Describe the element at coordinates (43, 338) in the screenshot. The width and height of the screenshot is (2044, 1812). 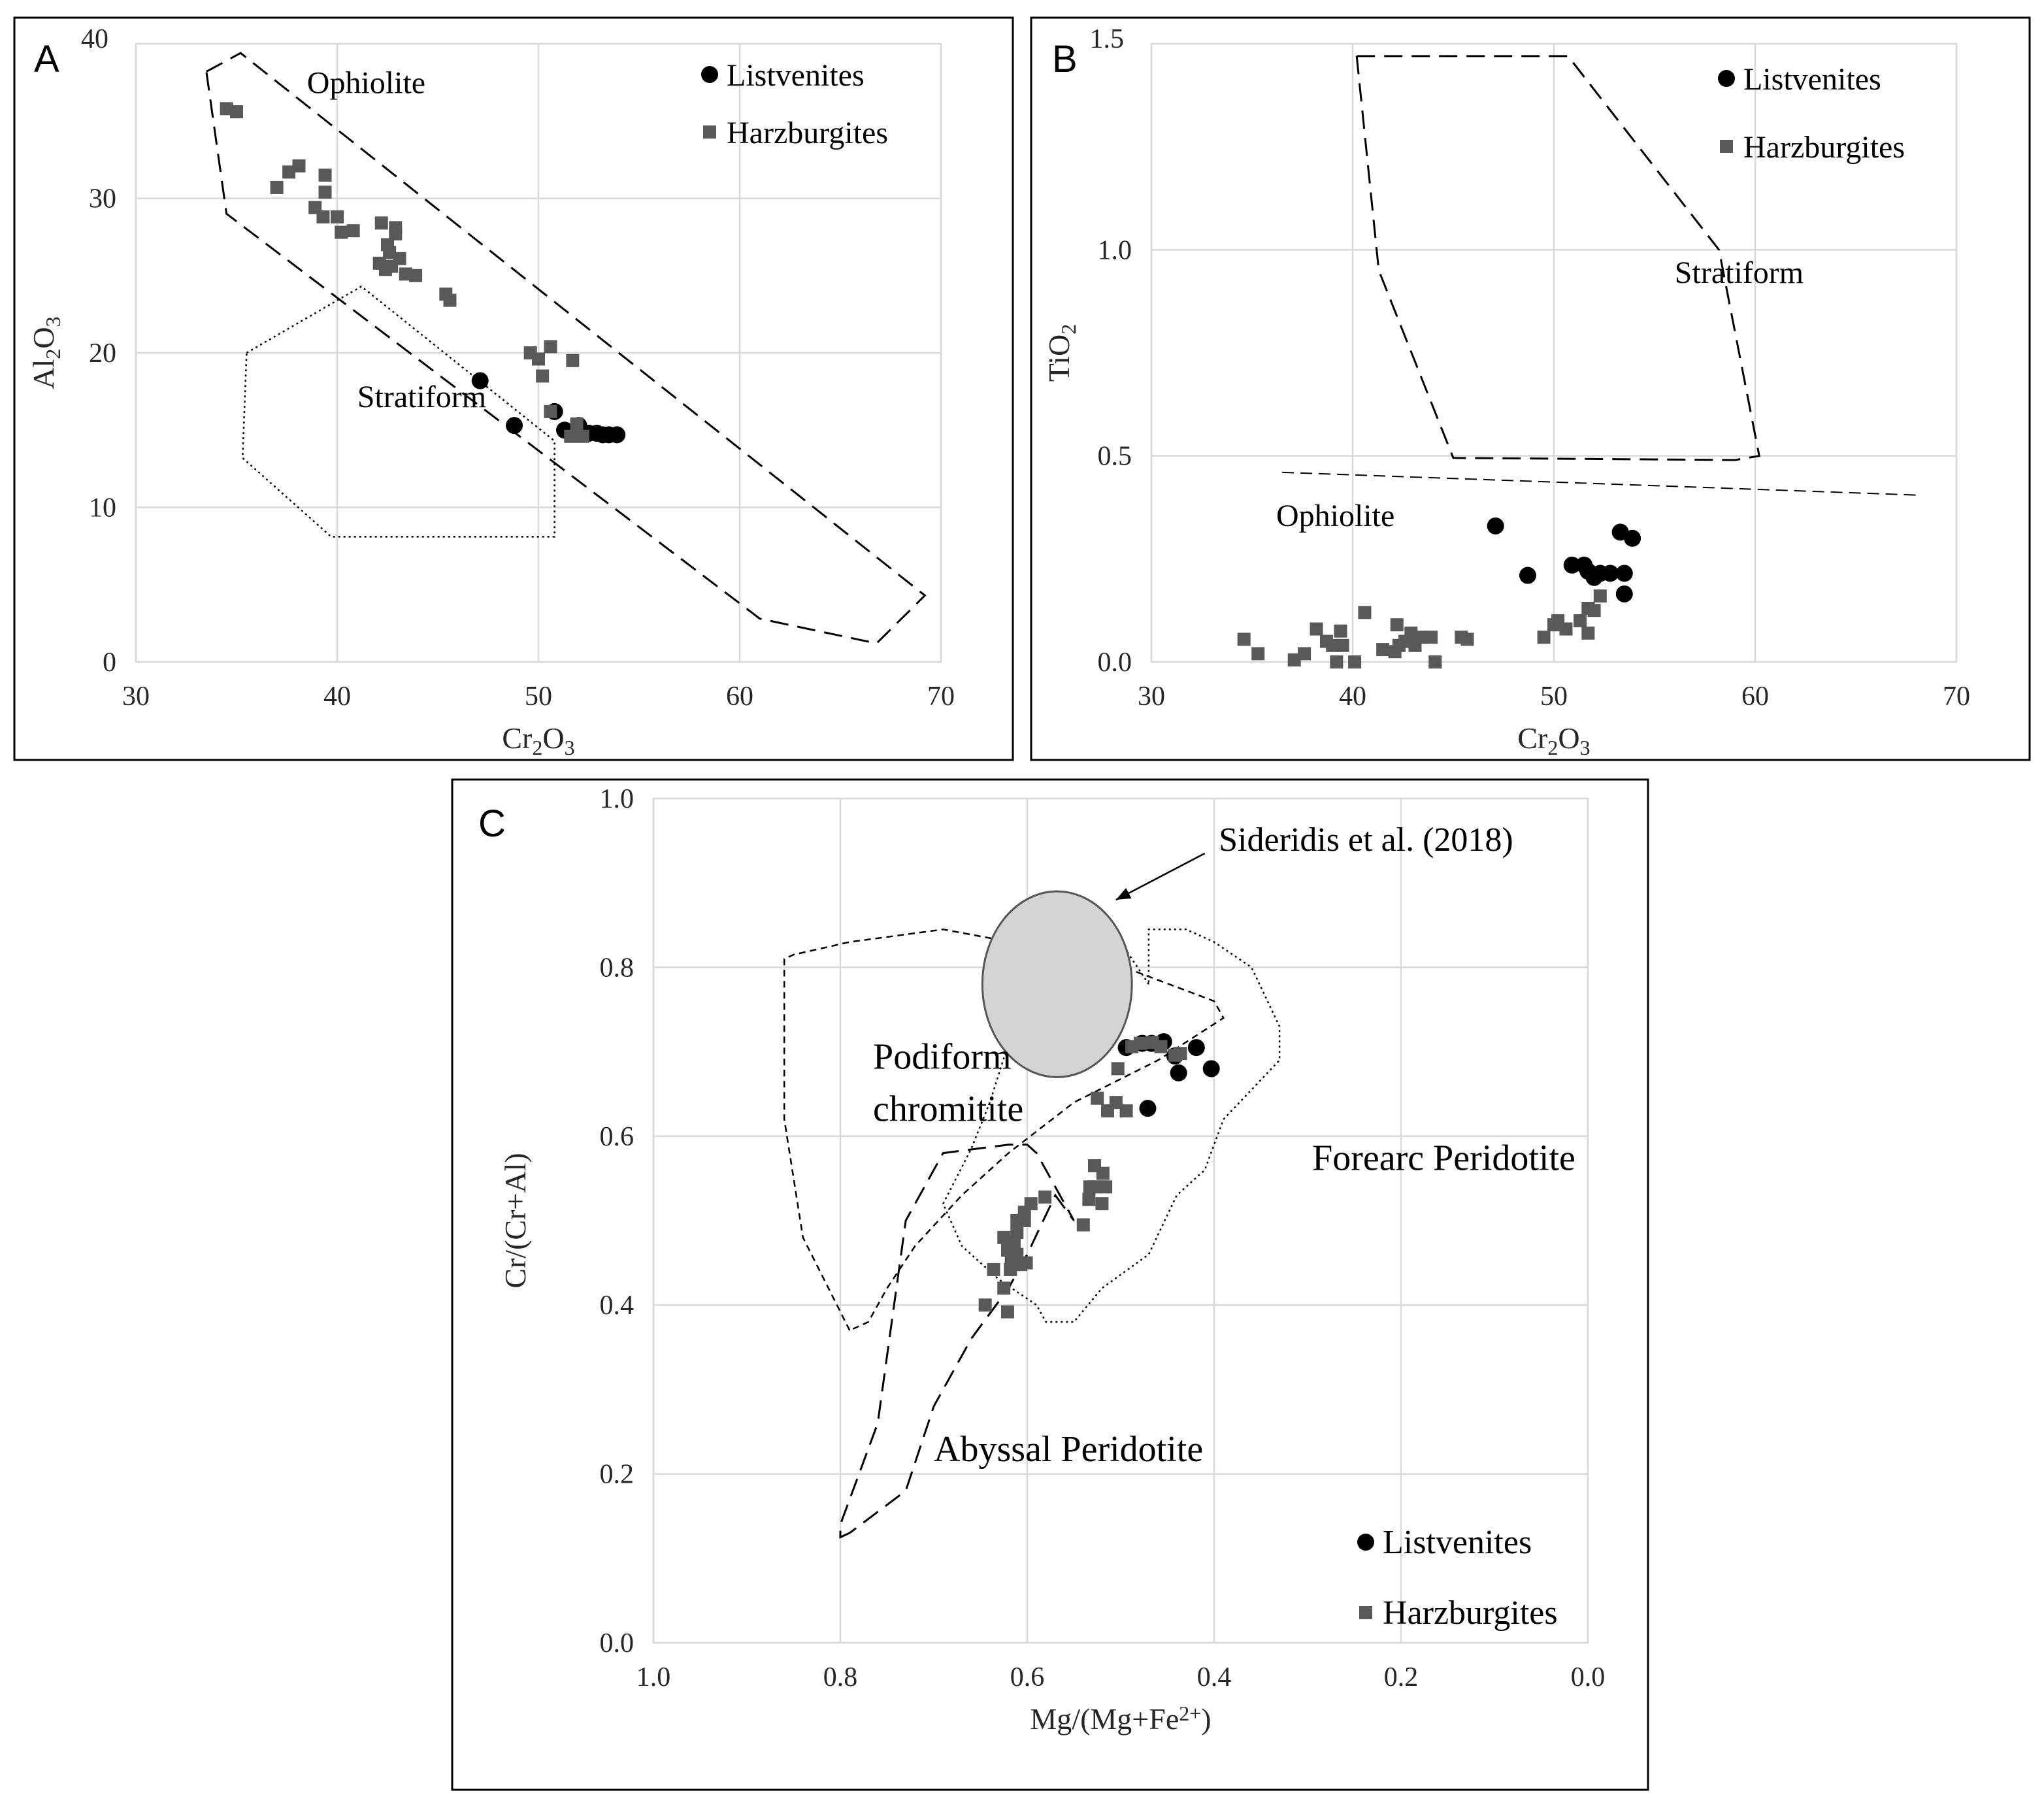
I see `y-label-mid: O` at that location.